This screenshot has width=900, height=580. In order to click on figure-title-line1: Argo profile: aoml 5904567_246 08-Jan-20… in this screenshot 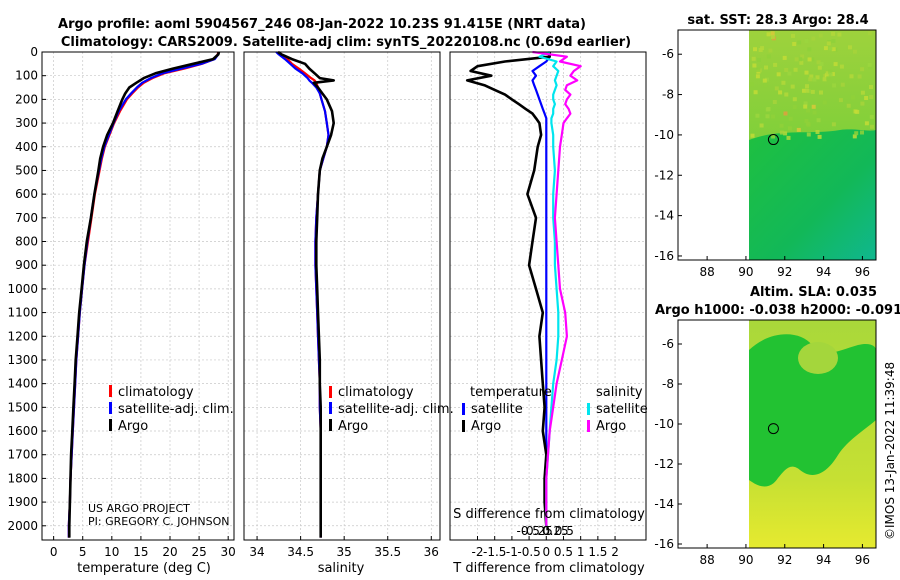, I will do `click(322, 24)`.